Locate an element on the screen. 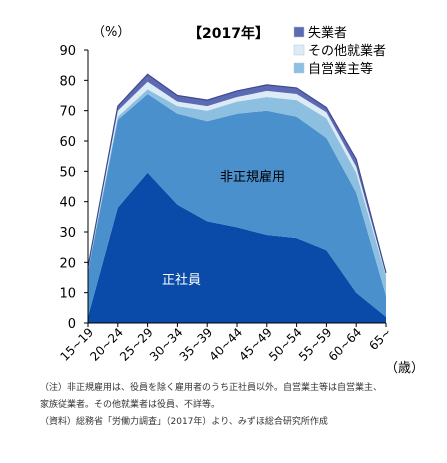 This screenshot has height=463, width=447. x-tick-label: 65~ is located at coordinates (380, 339).